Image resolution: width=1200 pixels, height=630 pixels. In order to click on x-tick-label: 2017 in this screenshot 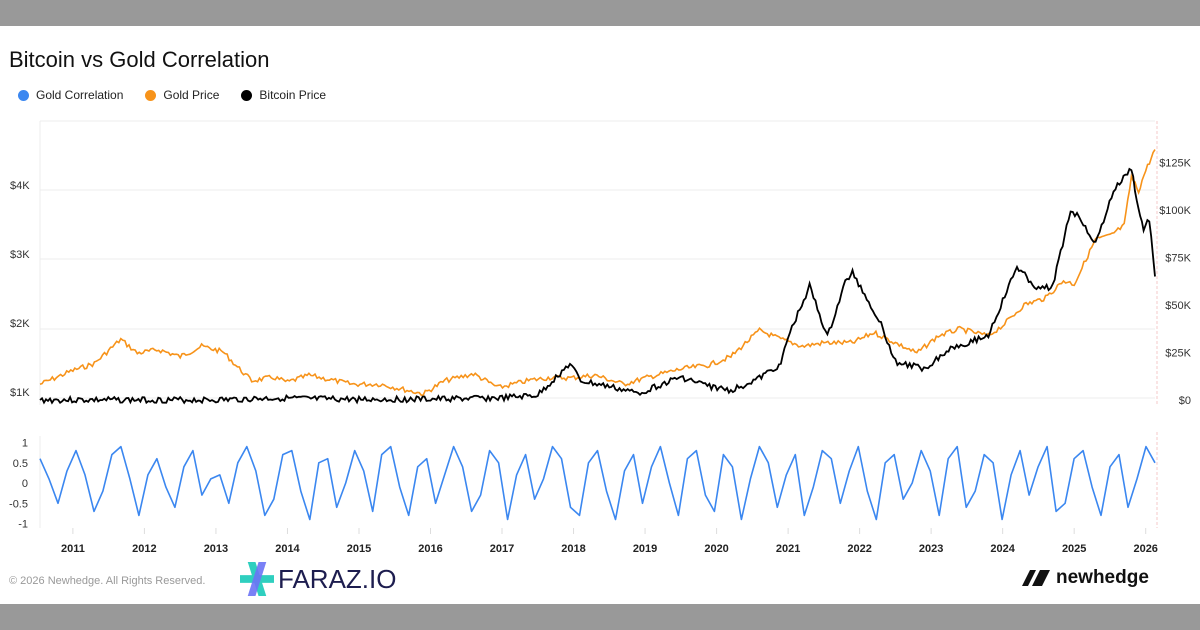, I will do `click(502, 549)`.